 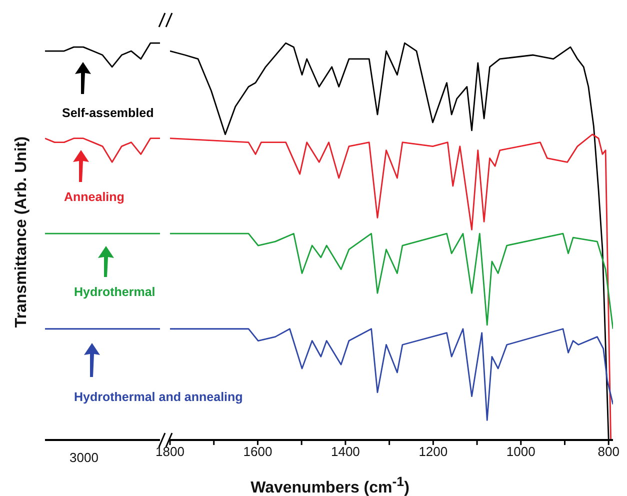 I want to click on x-tick-label: 1800, so click(x=170, y=452).